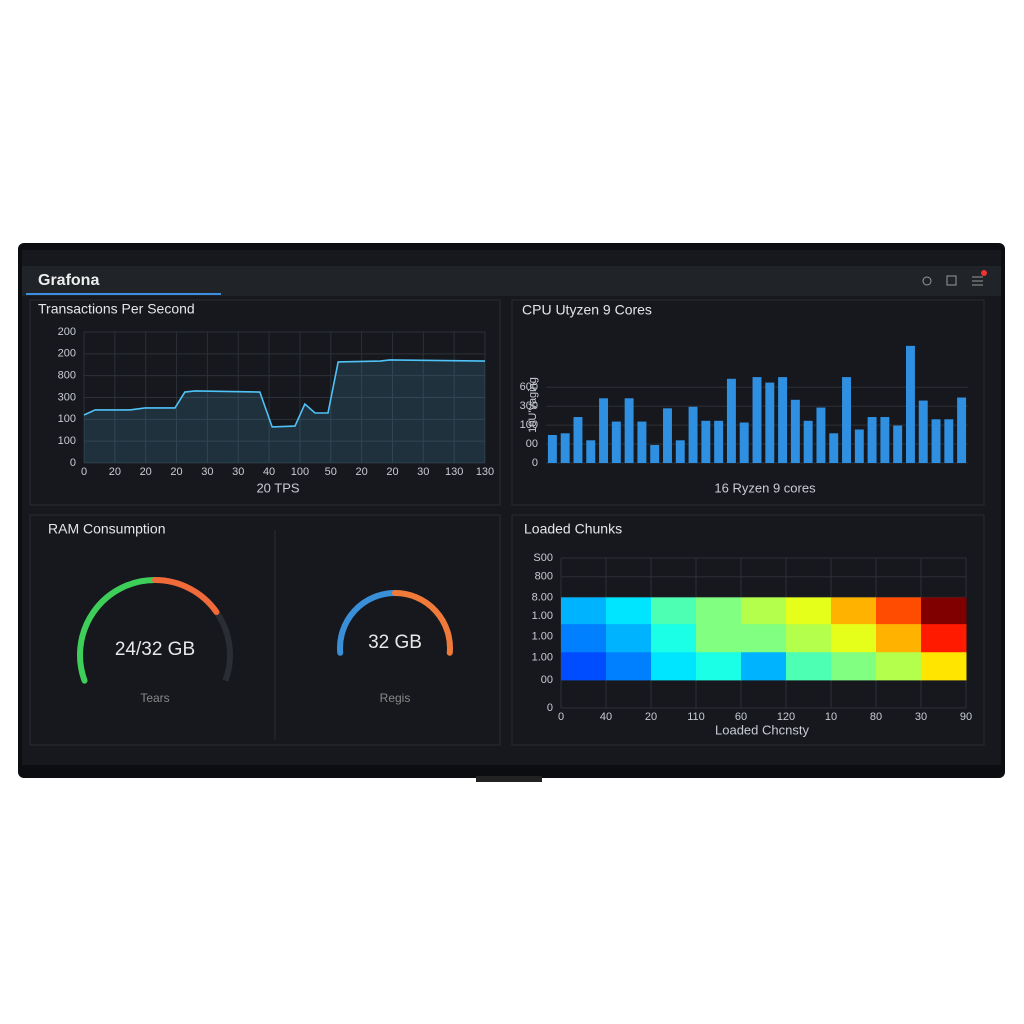 The image size is (1024, 1024). What do you see at coordinates (951, 280) in the screenshot?
I see `window-icon` at bounding box center [951, 280].